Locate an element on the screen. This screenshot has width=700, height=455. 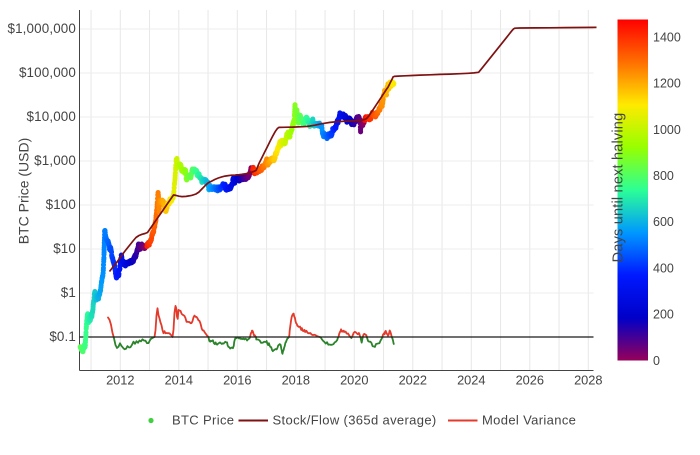
svg-text: Model Variance is located at coordinates (529, 420).